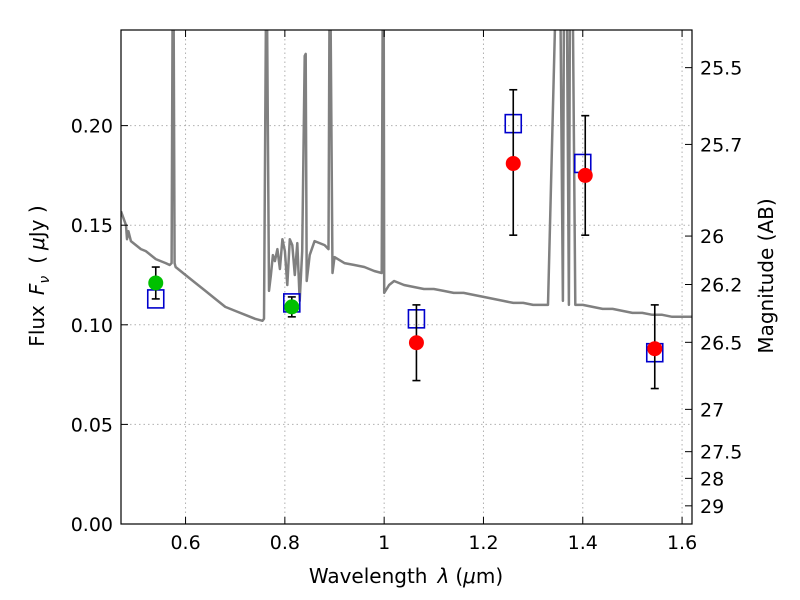 This screenshot has width=800, height=600. I want to click on right-axis-label: Magnitude (AB), so click(766, 275).